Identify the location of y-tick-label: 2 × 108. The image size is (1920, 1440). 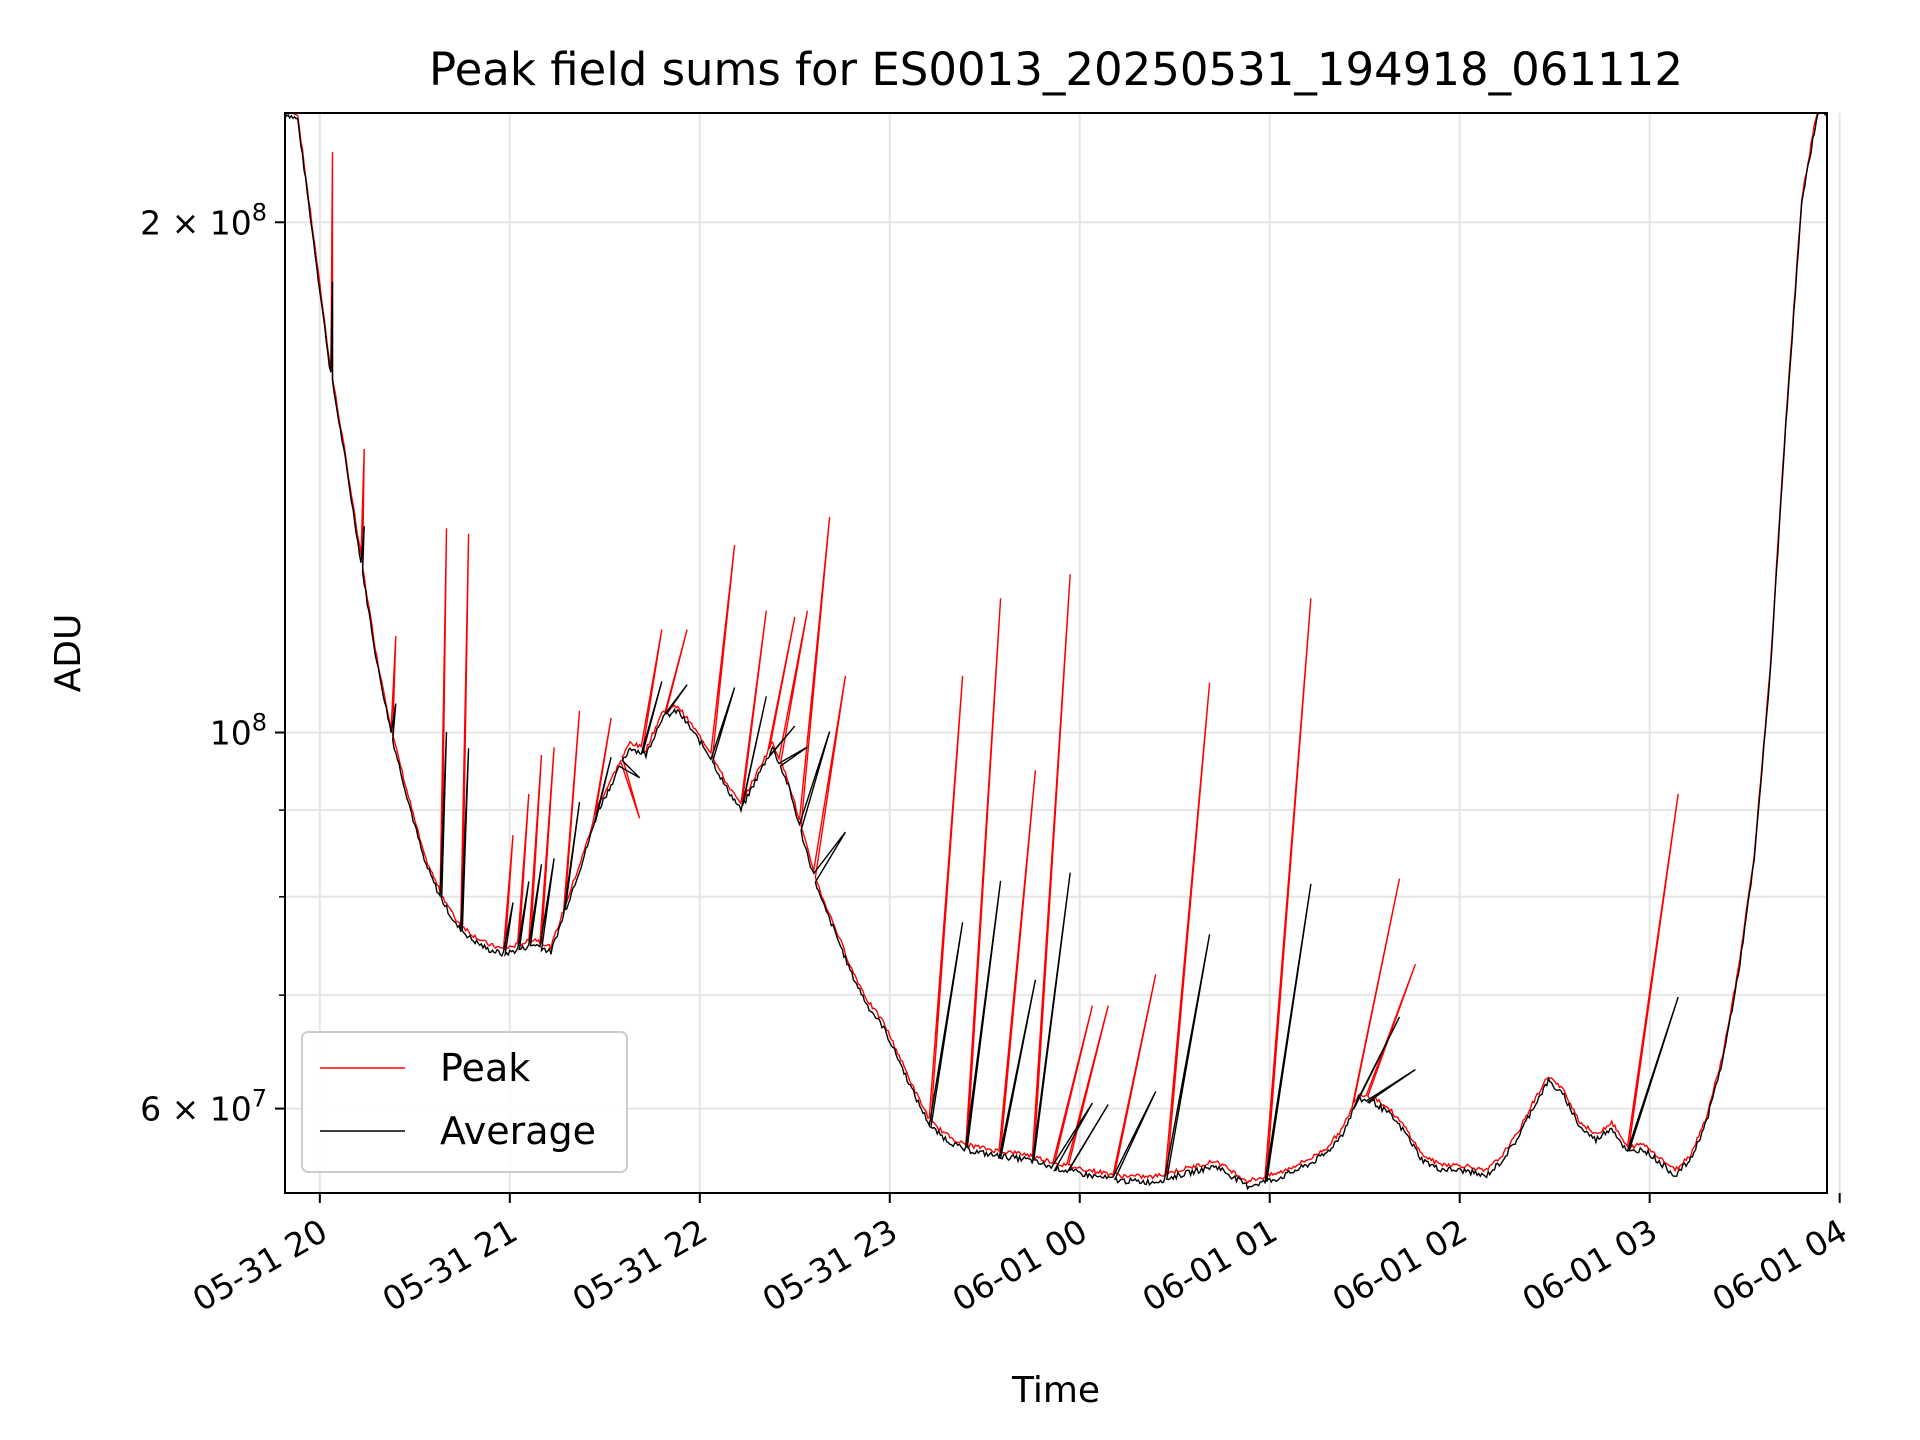
(203, 220).